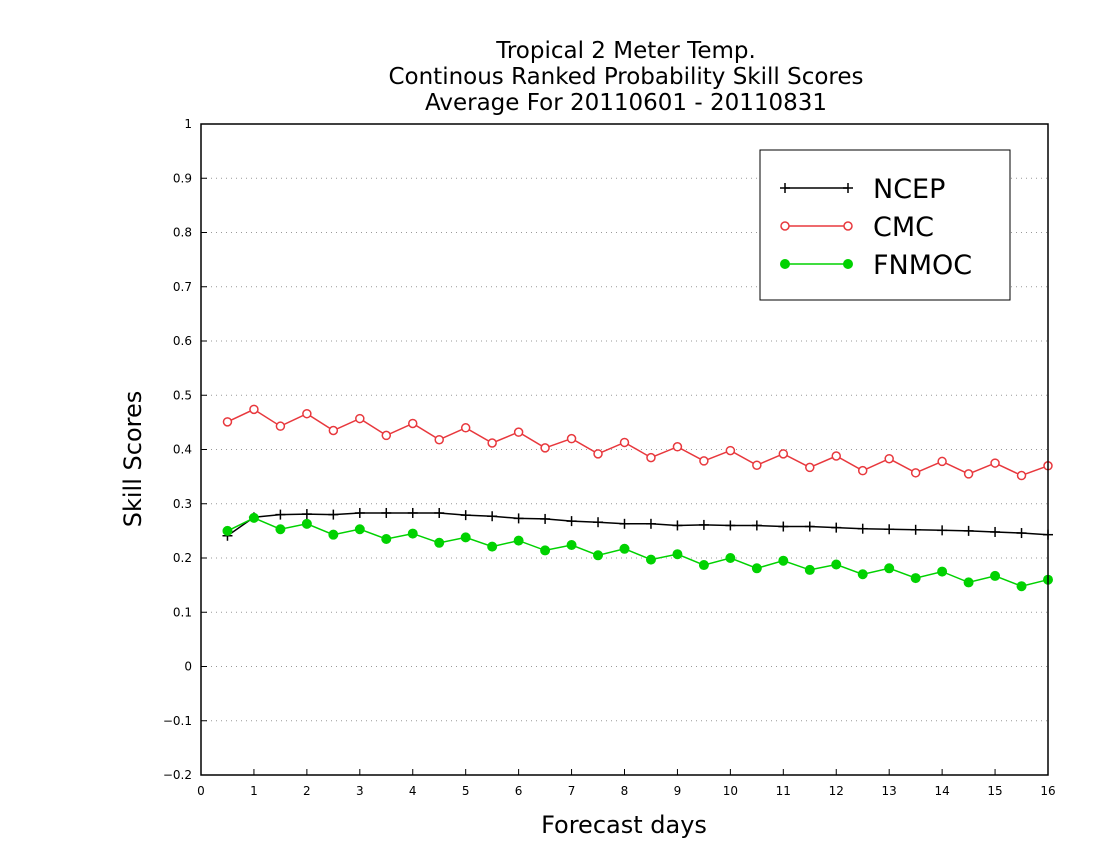 This screenshot has height=850, width=1100. I want to click on legend-item-cmc: CMC, so click(857, 227).